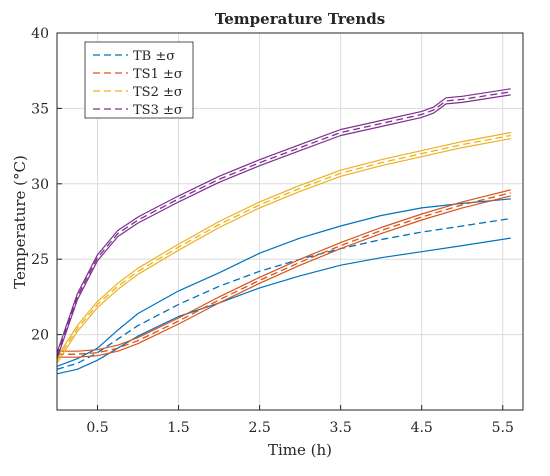 The height and width of the screenshot is (476, 550). Describe the element at coordinates (97, 428) in the screenshot. I see `x-tick-label: 0.5` at that location.